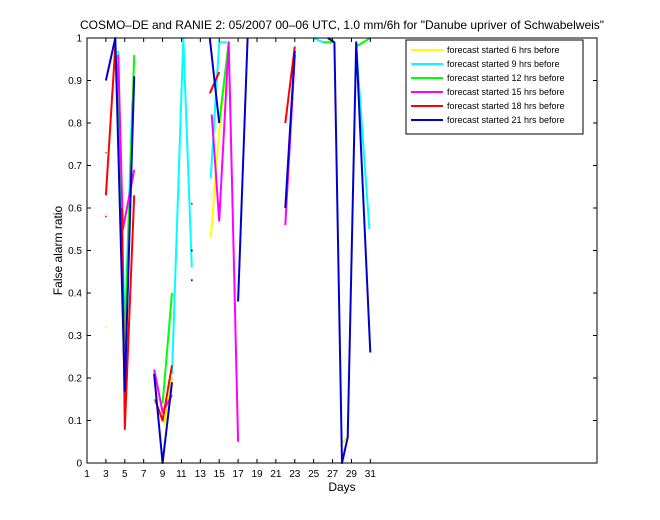  I want to click on y-tick-label: 0.3, so click(75, 336).